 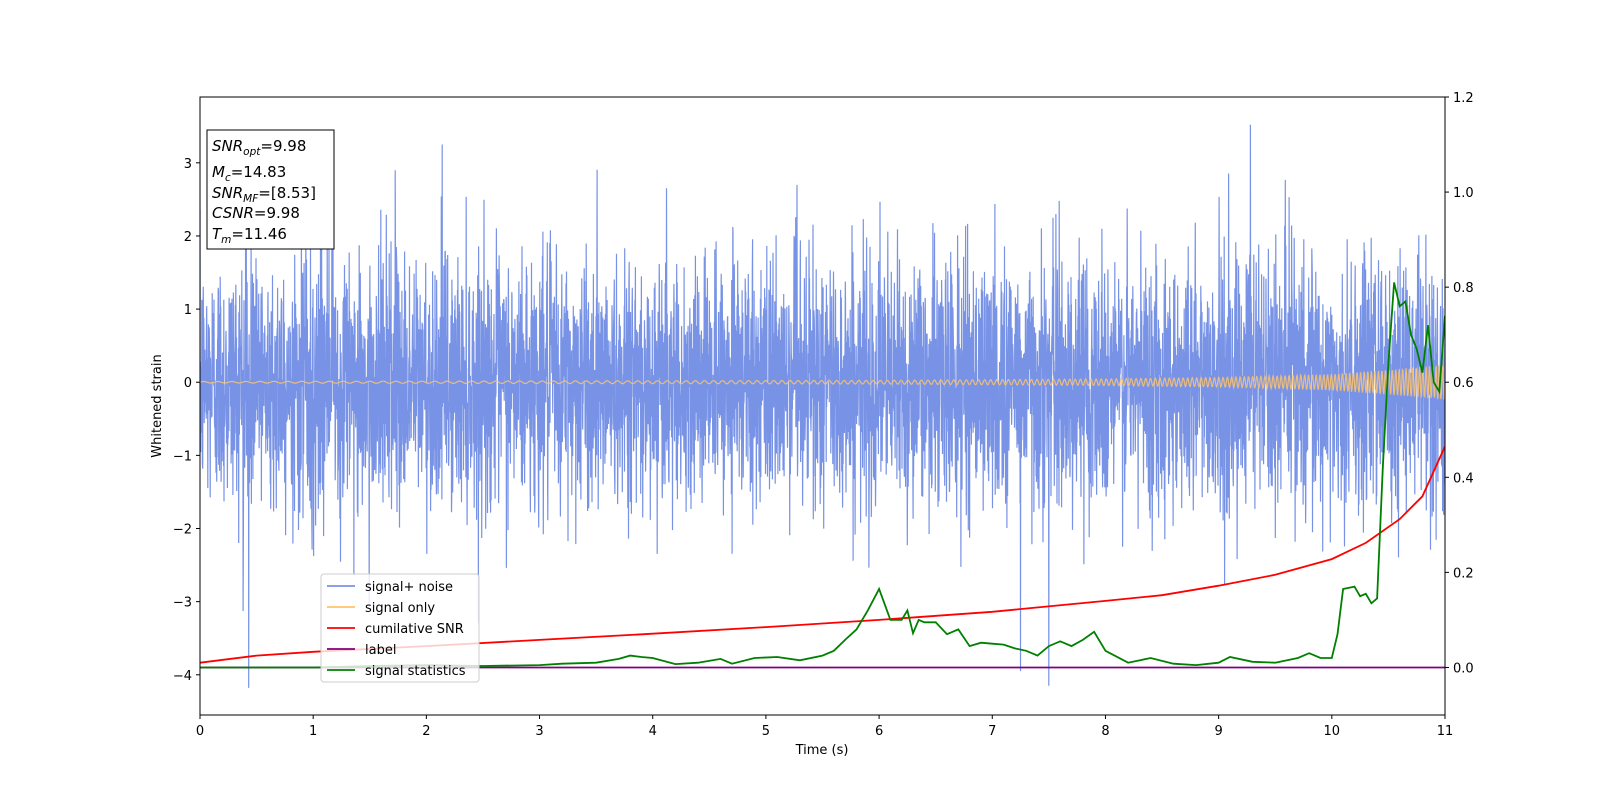 What do you see at coordinates (992, 731) in the screenshot?
I see `x-tick-label: 7` at bounding box center [992, 731].